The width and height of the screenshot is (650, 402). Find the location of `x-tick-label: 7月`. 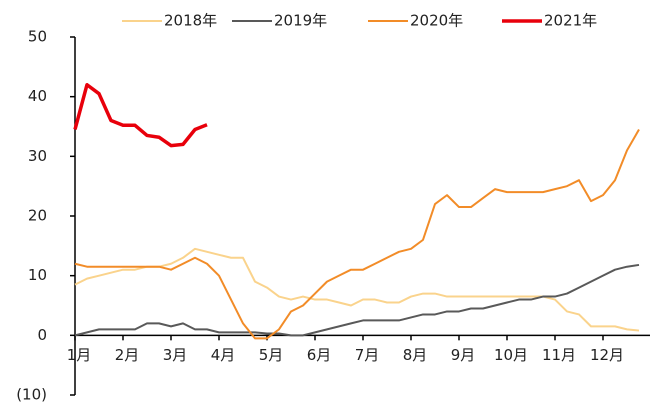

x-tick-label: 7月 is located at coordinates (367, 355).